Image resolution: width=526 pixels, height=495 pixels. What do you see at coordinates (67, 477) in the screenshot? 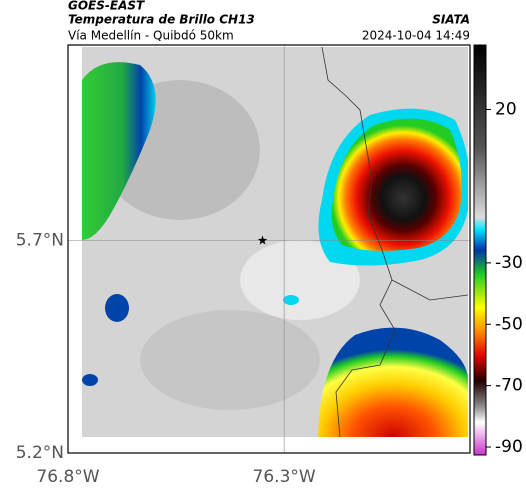
I see `lon-tick-label: 76.8°W` at bounding box center [67, 477].